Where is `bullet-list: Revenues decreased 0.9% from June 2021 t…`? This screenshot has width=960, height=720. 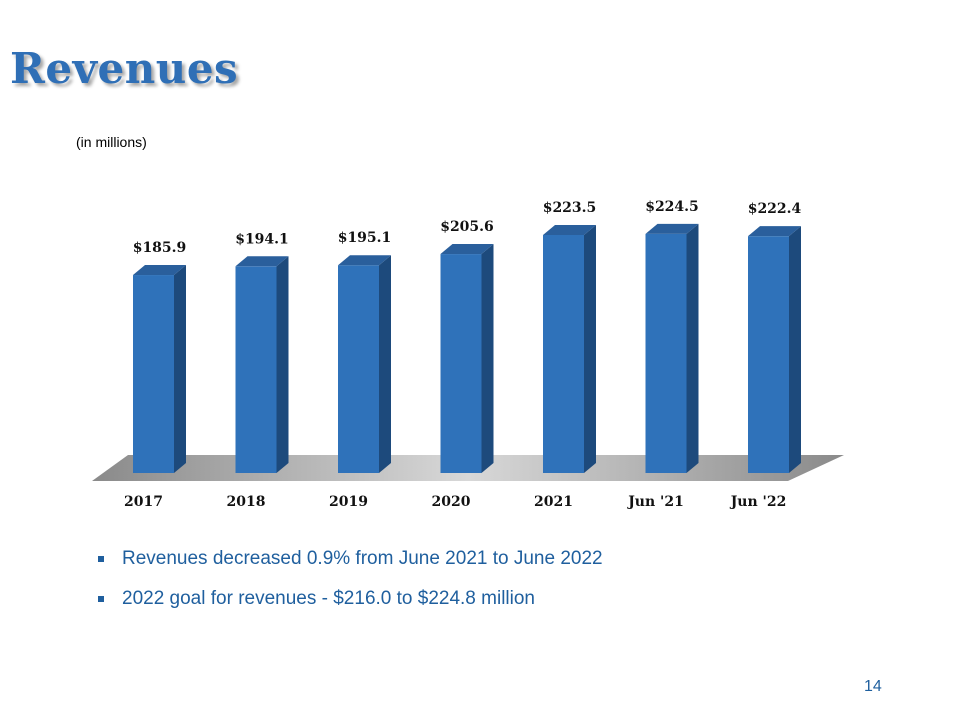
bullet-list: Revenues decreased 0.9% from June 2021 t… is located at coordinates (349, 588).